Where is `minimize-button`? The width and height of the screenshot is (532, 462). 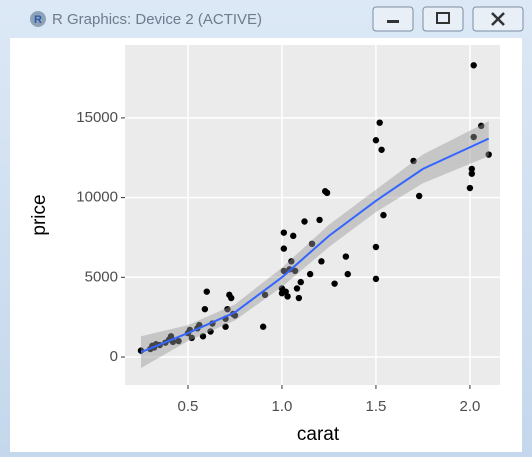
minimize-button is located at coordinates (393, 19).